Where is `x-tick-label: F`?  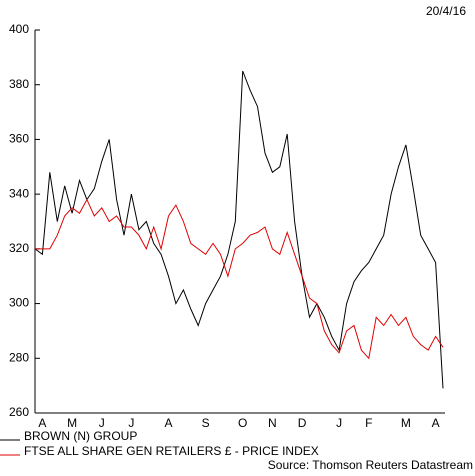 x-tick-label: F is located at coordinates (368, 423).